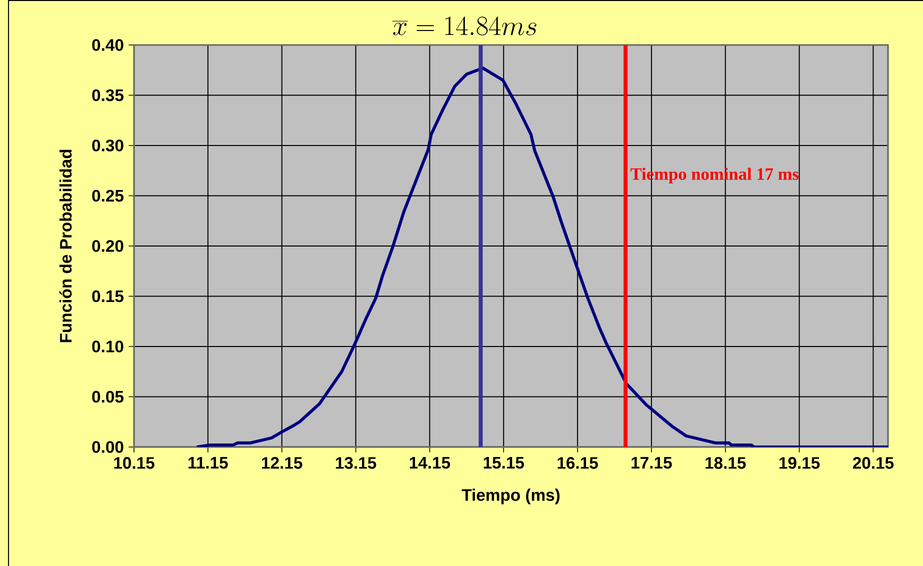 This screenshot has height=566, width=923. Describe the element at coordinates (108, 146) in the screenshot. I see `y-tick-label: 0.30` at that location.